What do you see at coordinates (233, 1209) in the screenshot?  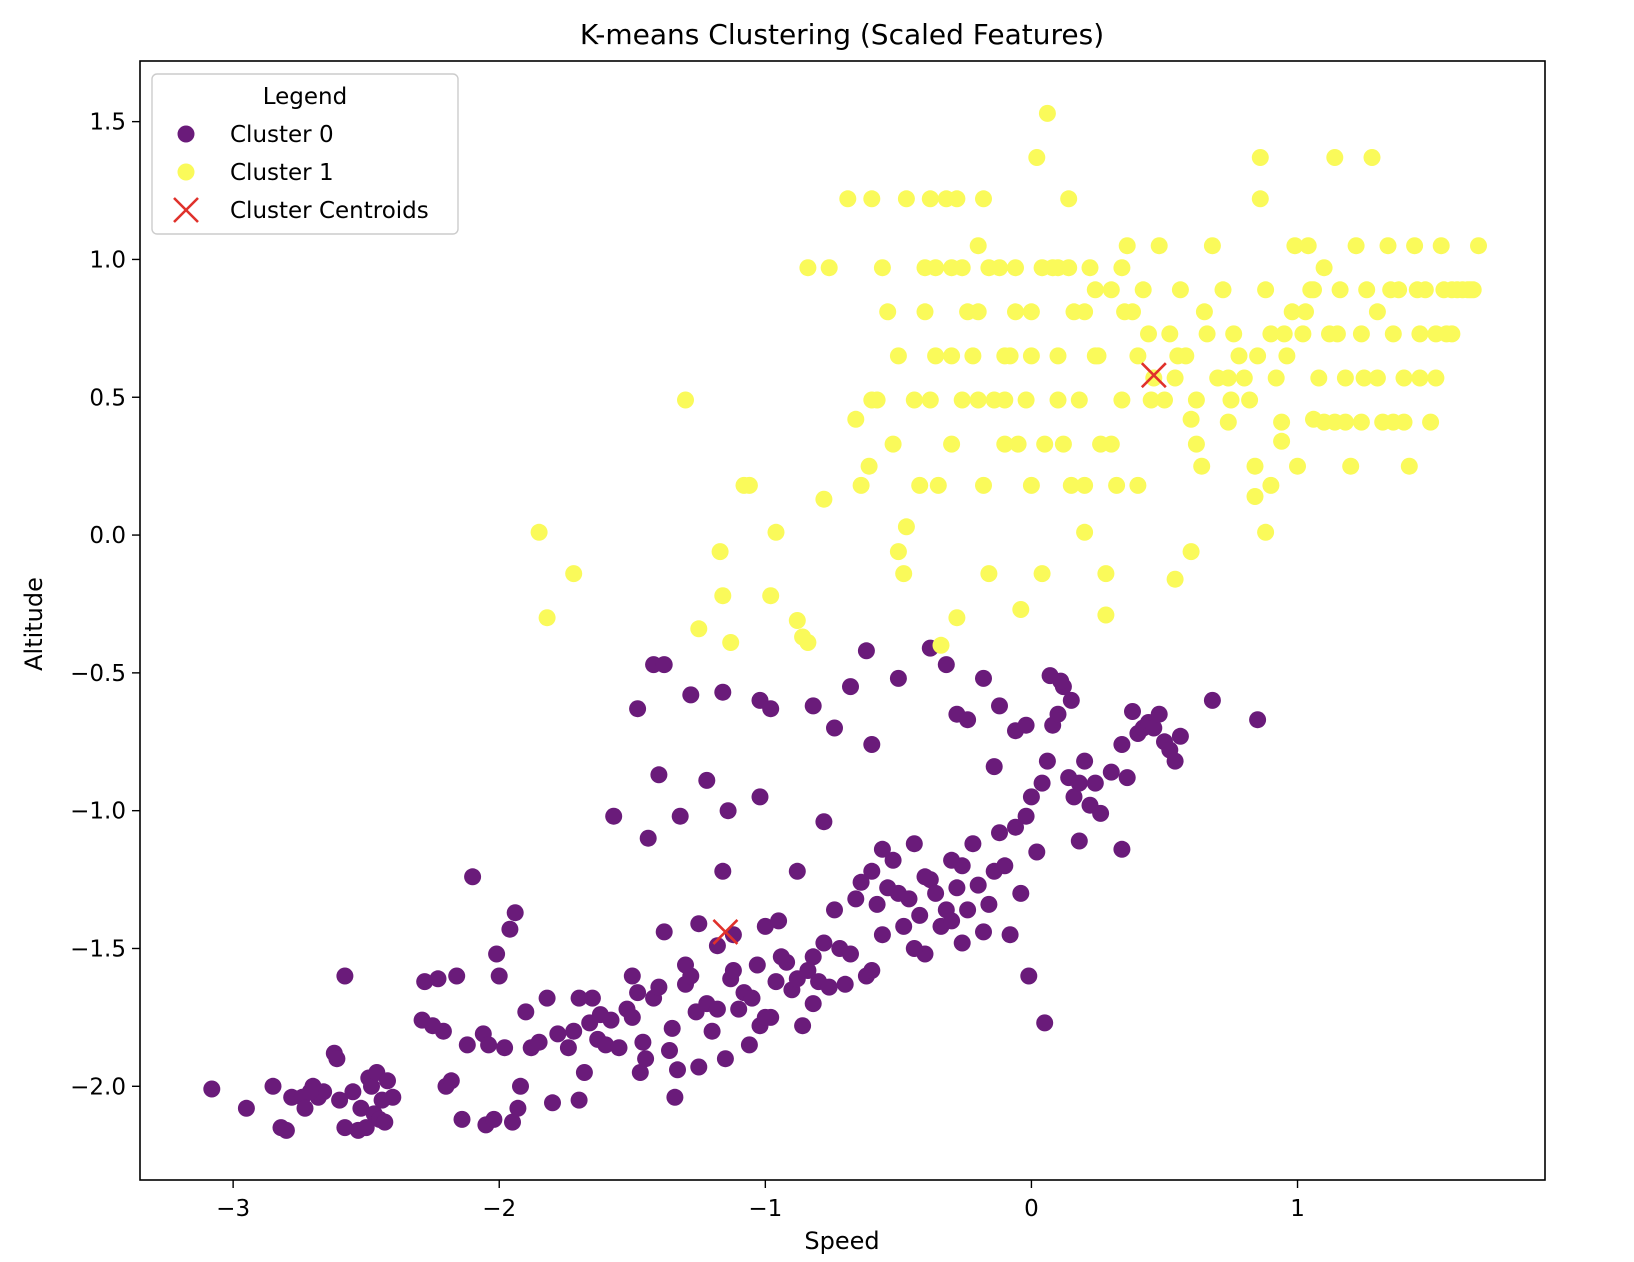 I see `x-tick-label: −3` at bounding box center [233, 1209].